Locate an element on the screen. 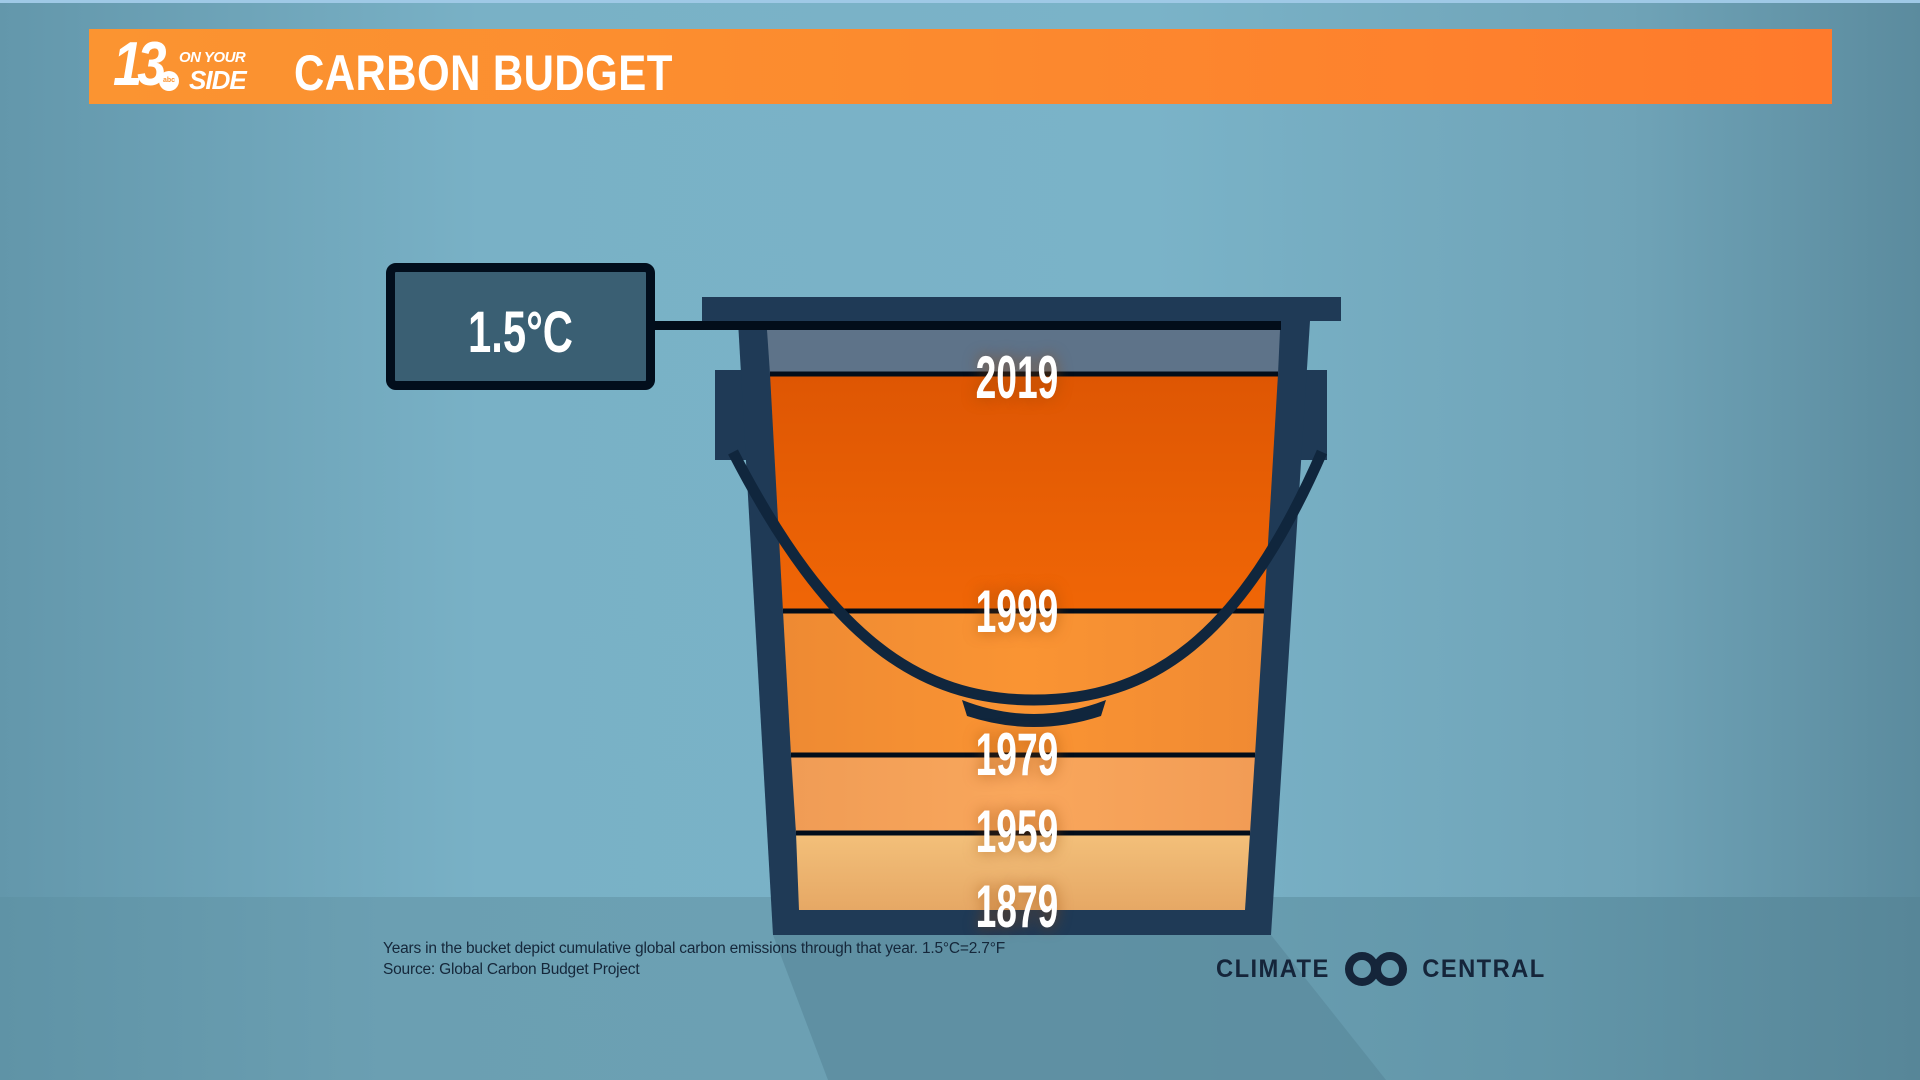 The image size is (1920, 1080). layer-1999 is located at coordinates (1024, 492).